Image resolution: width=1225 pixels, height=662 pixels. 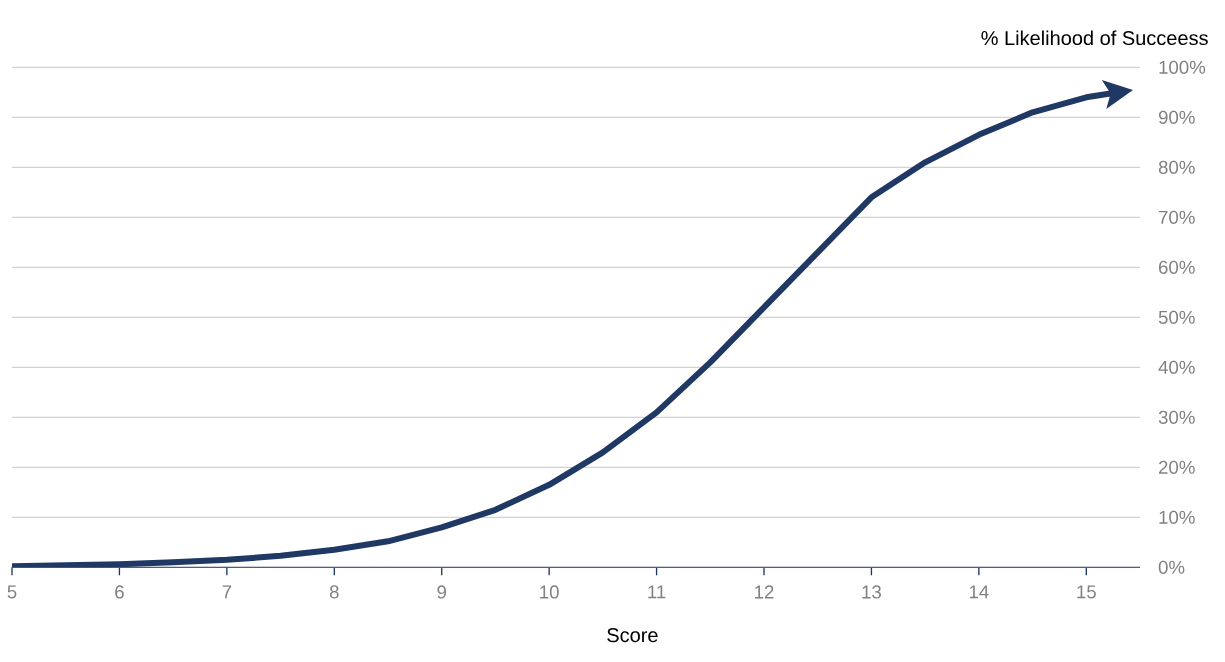 I want to click on y-tick-label: 70%, so click(x=1177, y=217).